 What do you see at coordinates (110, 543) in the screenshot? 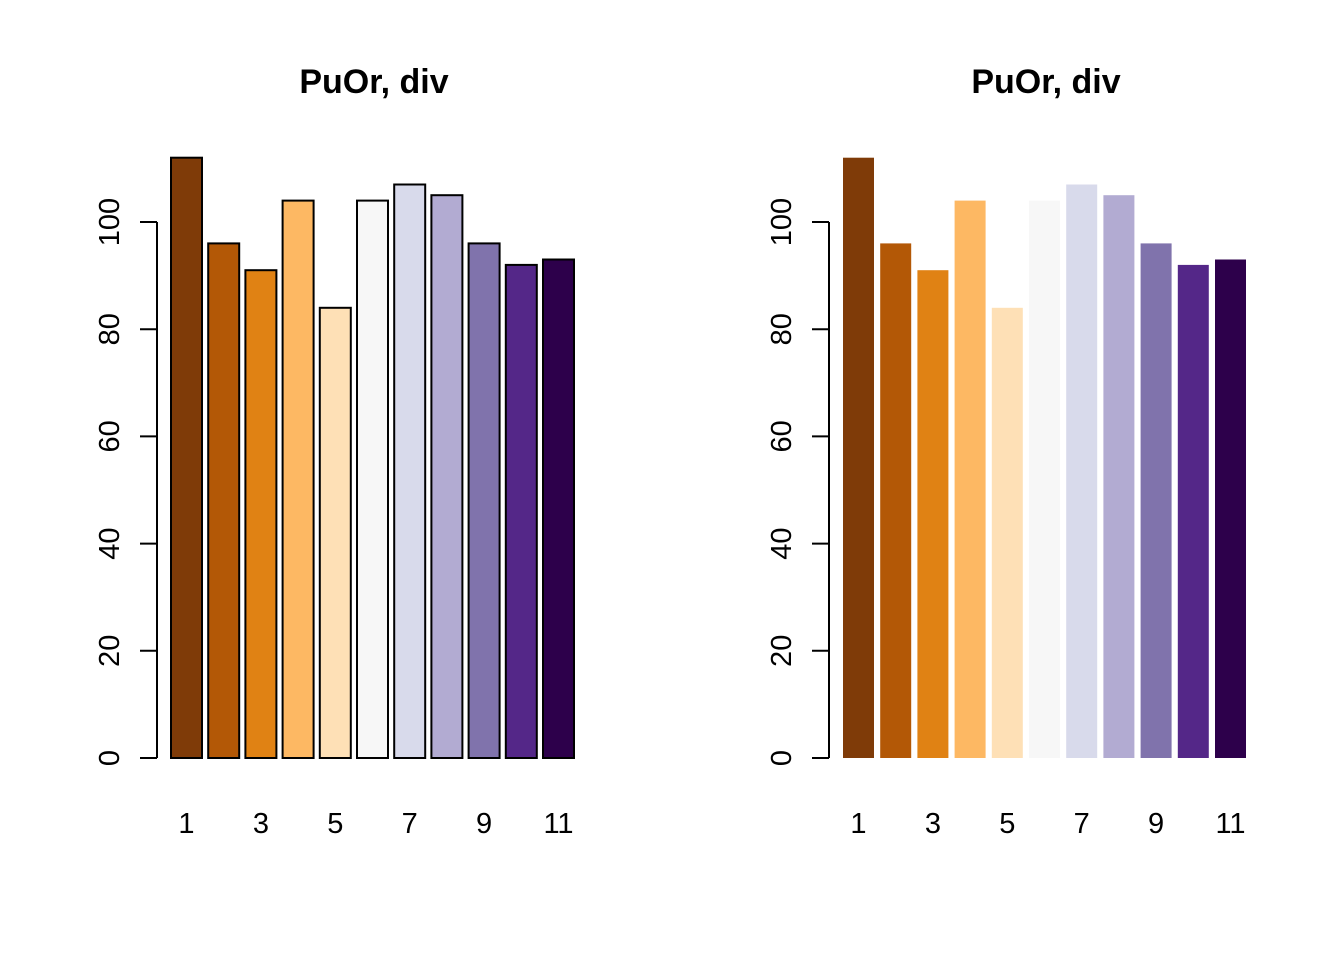
I see `y-tick-label-left-40: 40` at bounding box center [110, 543].